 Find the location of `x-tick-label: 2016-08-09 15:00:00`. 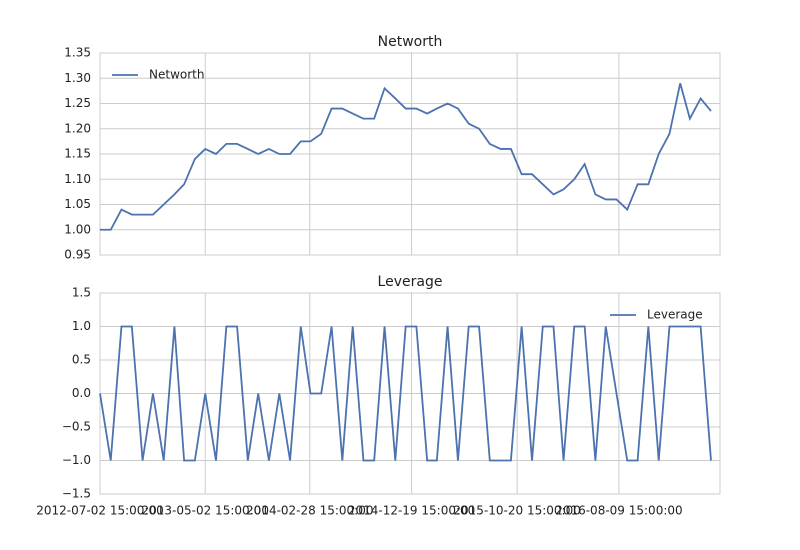

x-tick-label: 2016-08-09 15:00:00 is located at coordinates (618, 511).